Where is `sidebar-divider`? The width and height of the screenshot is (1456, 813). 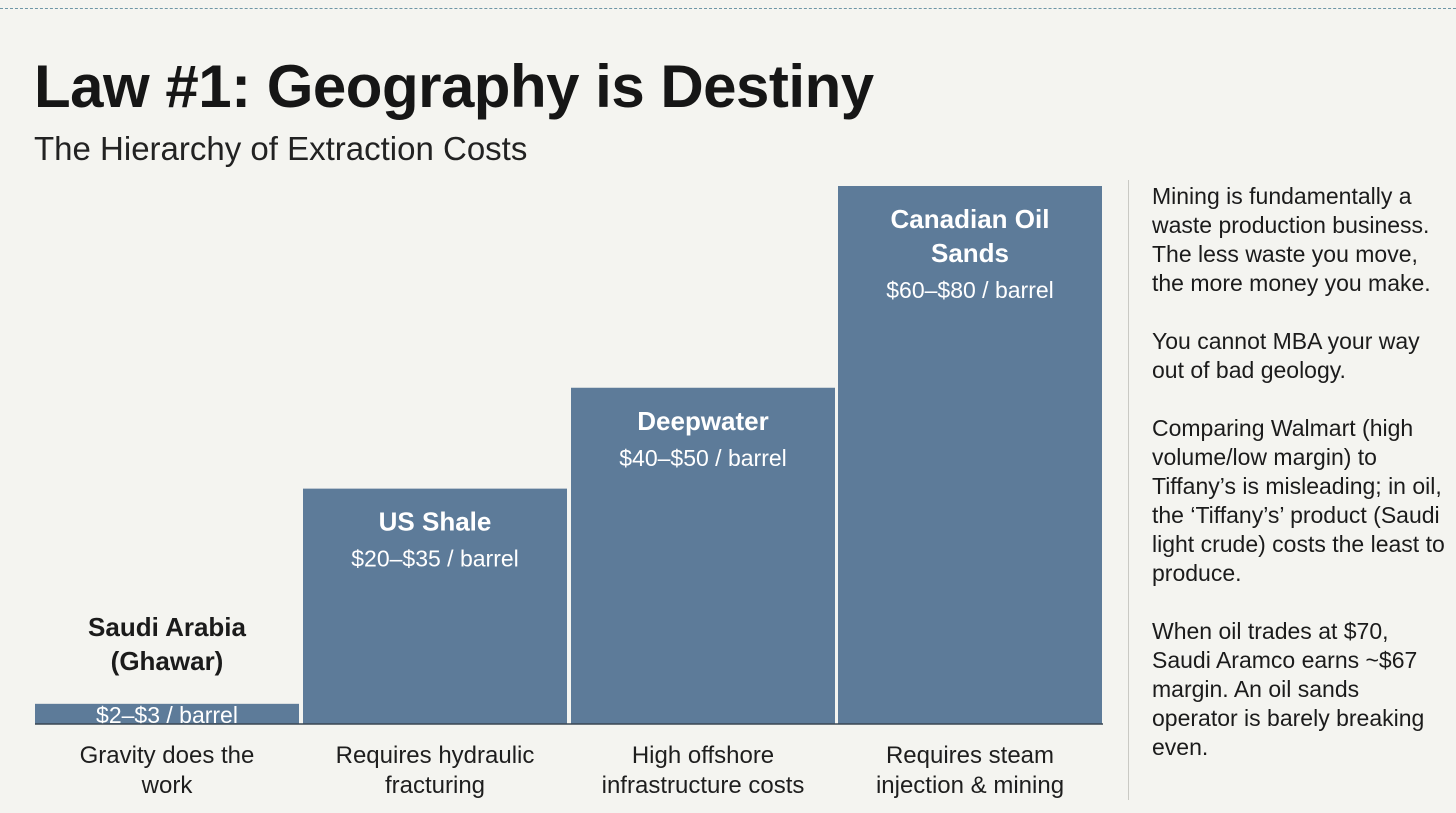 sidebar-divider is located at coordinates (1128, 490).